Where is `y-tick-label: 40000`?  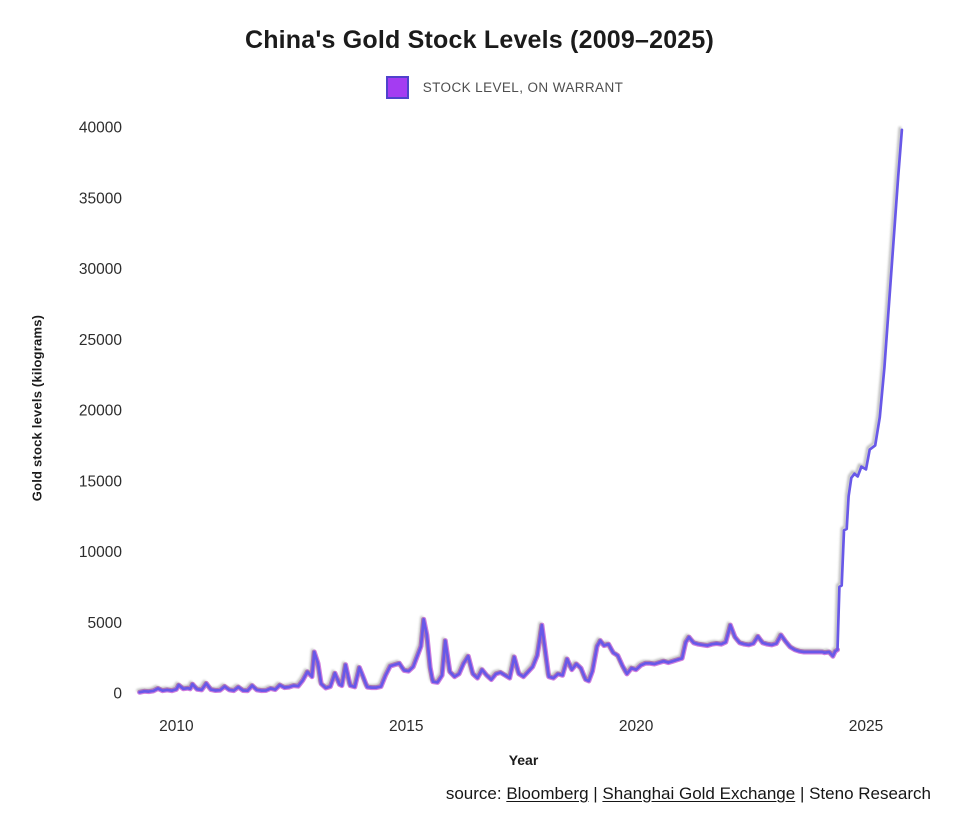 y-tick-label: 40000 is located at coordinates (100, 128).